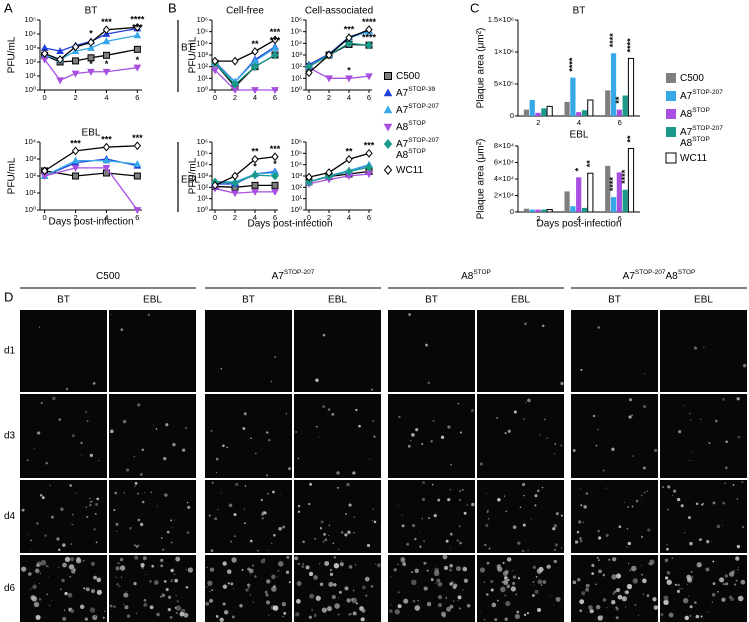 Image resolution: width=749 pixels, height=622 pixels. Describe the element at coordinates (296, 42) in the screenshot. I see `y-tick-label: 10⁴` at that location.